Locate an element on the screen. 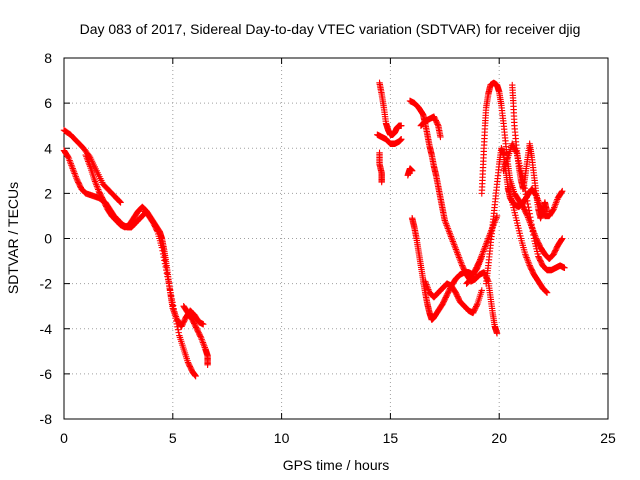  y-tick-label: -8 is located at coordinates (46, 419).